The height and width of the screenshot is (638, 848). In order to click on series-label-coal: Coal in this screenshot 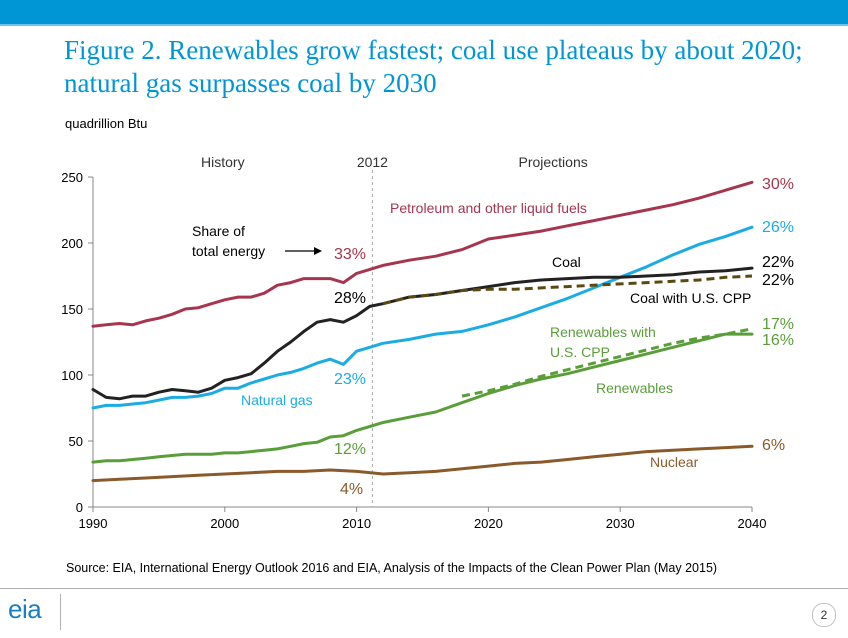, I will do `click(566, 262)`.